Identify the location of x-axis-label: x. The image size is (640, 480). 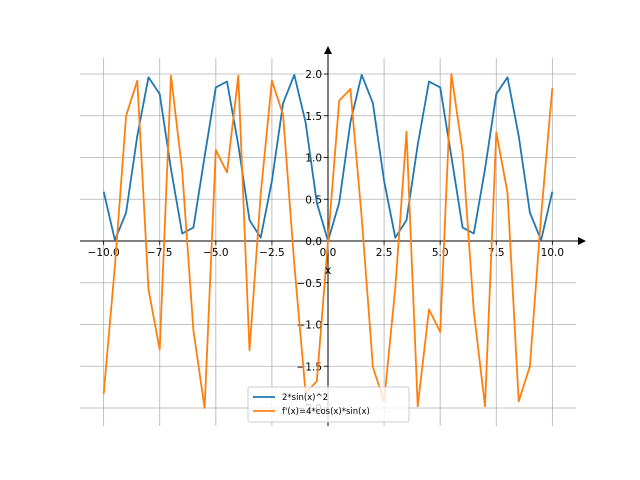
(328, 270).